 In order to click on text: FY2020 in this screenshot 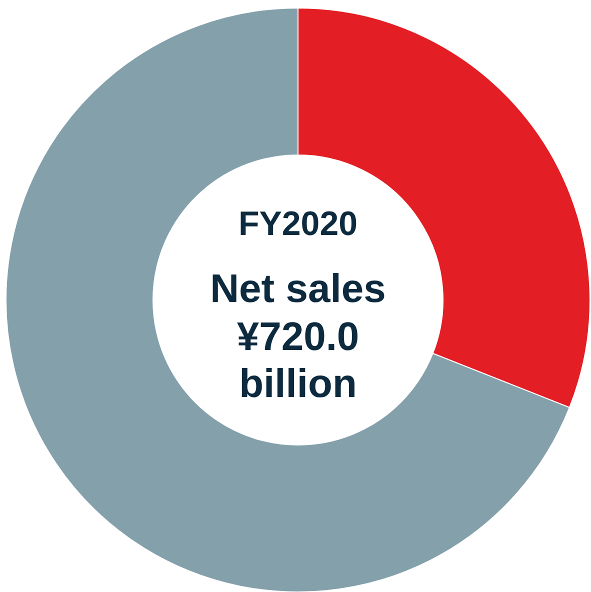, I will do `click(298, 224)`.